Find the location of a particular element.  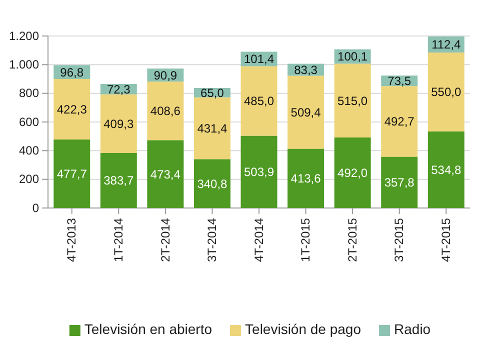

x-tick-label: 4T-2015 is located at coordinates (445, 240).